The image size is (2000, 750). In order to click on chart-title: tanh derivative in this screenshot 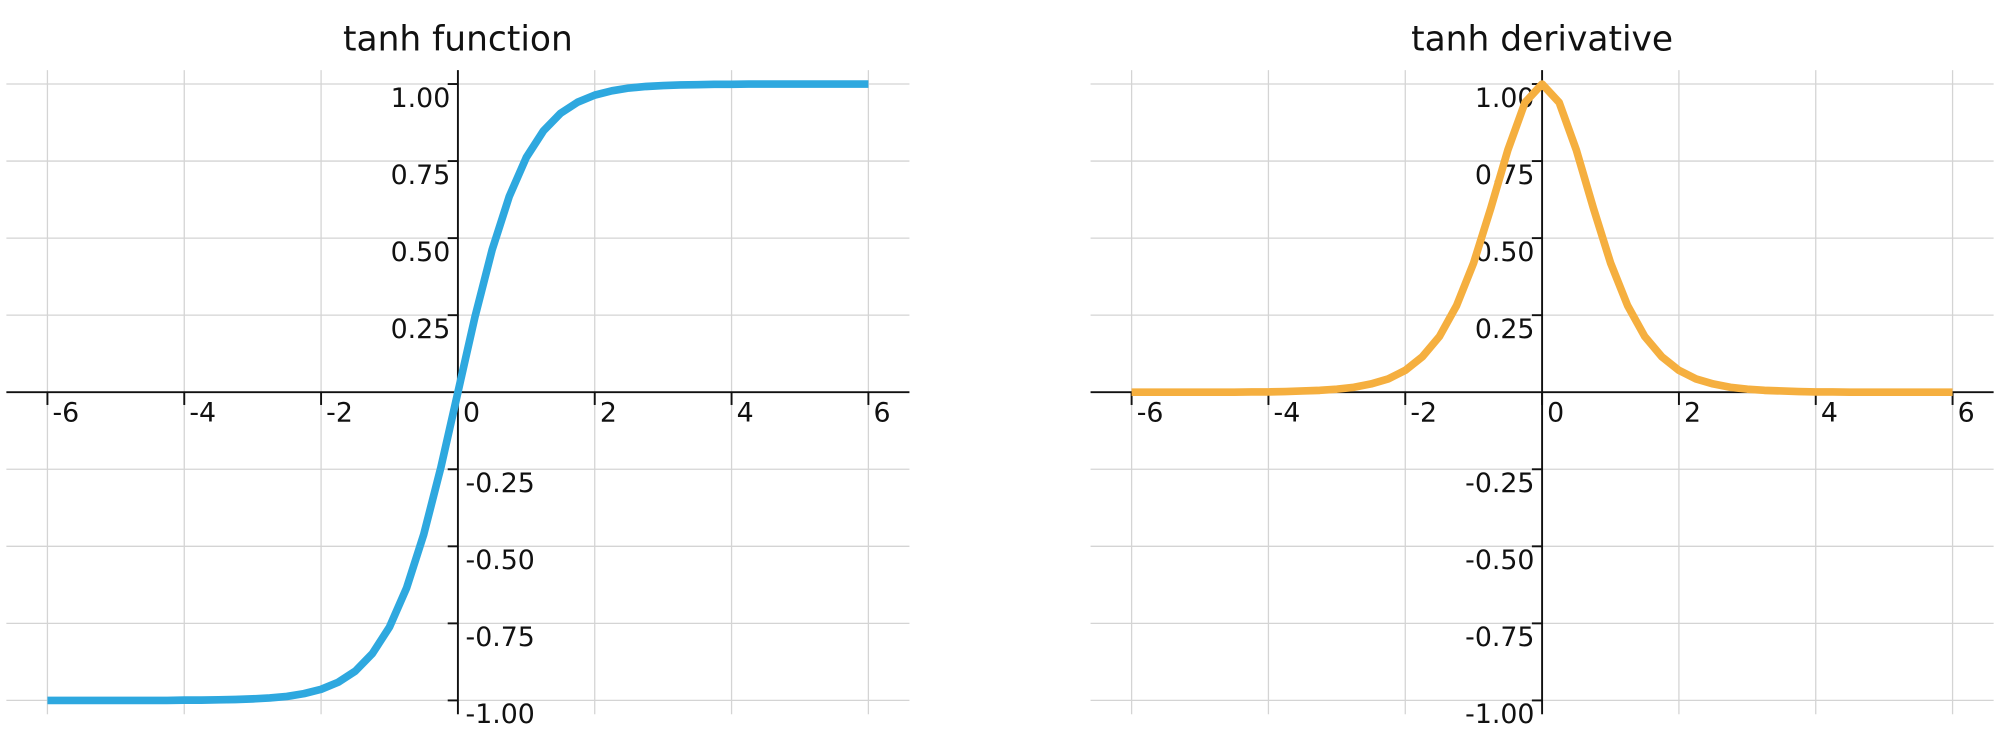, I will do `click(1542, 39)`.